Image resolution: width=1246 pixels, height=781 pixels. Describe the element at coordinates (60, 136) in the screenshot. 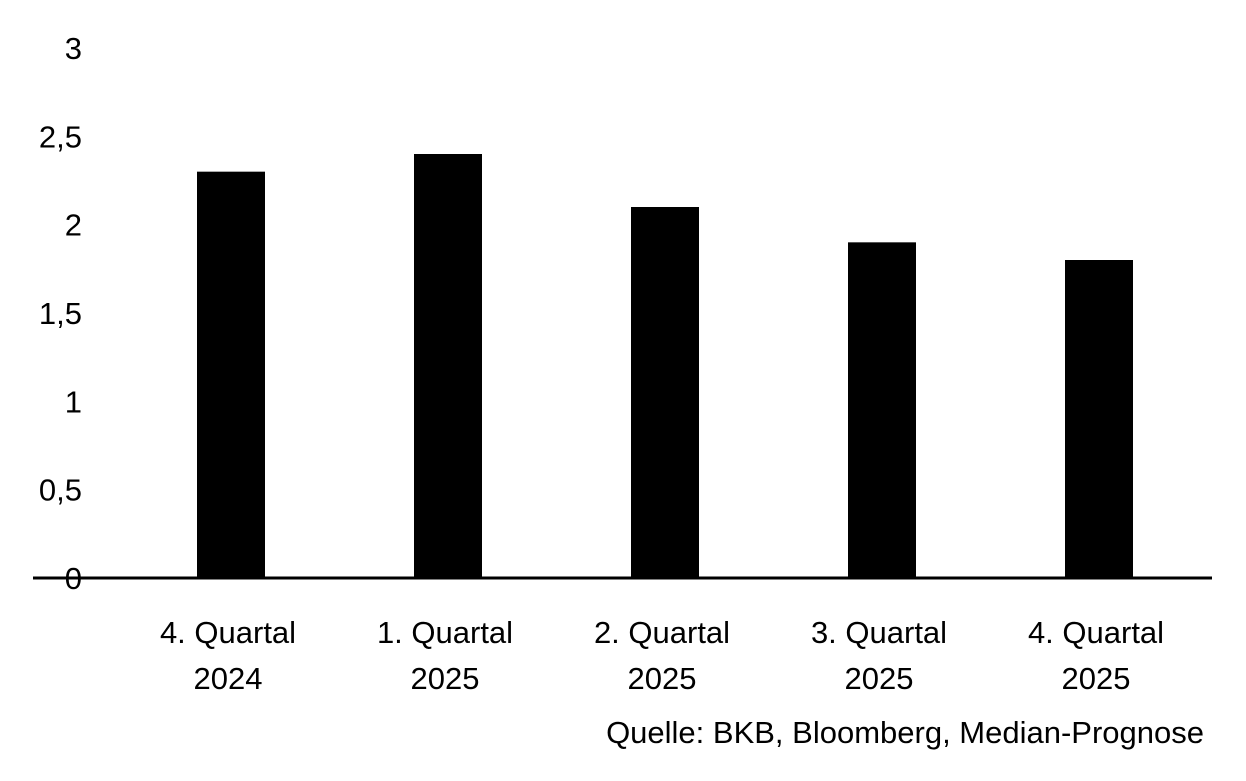

I see `y-tick-label: 2,5` at that location.